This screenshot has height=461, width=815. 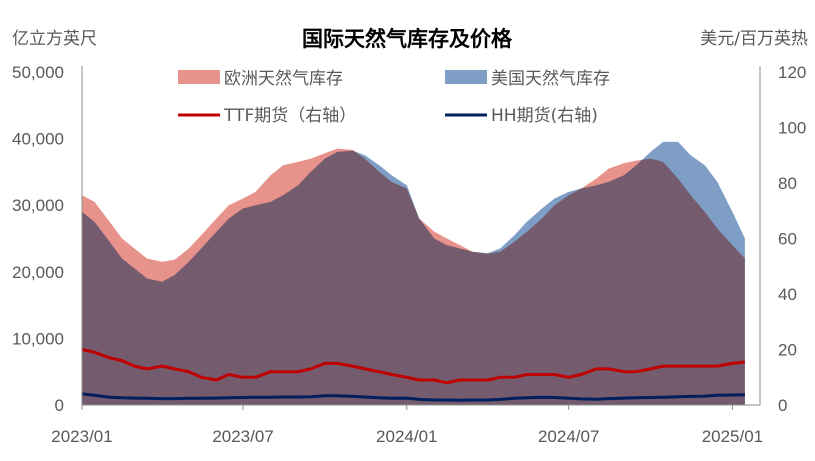 I want to click on chart-title: 国际天然气库存及价格, so click(x=407, y=39).